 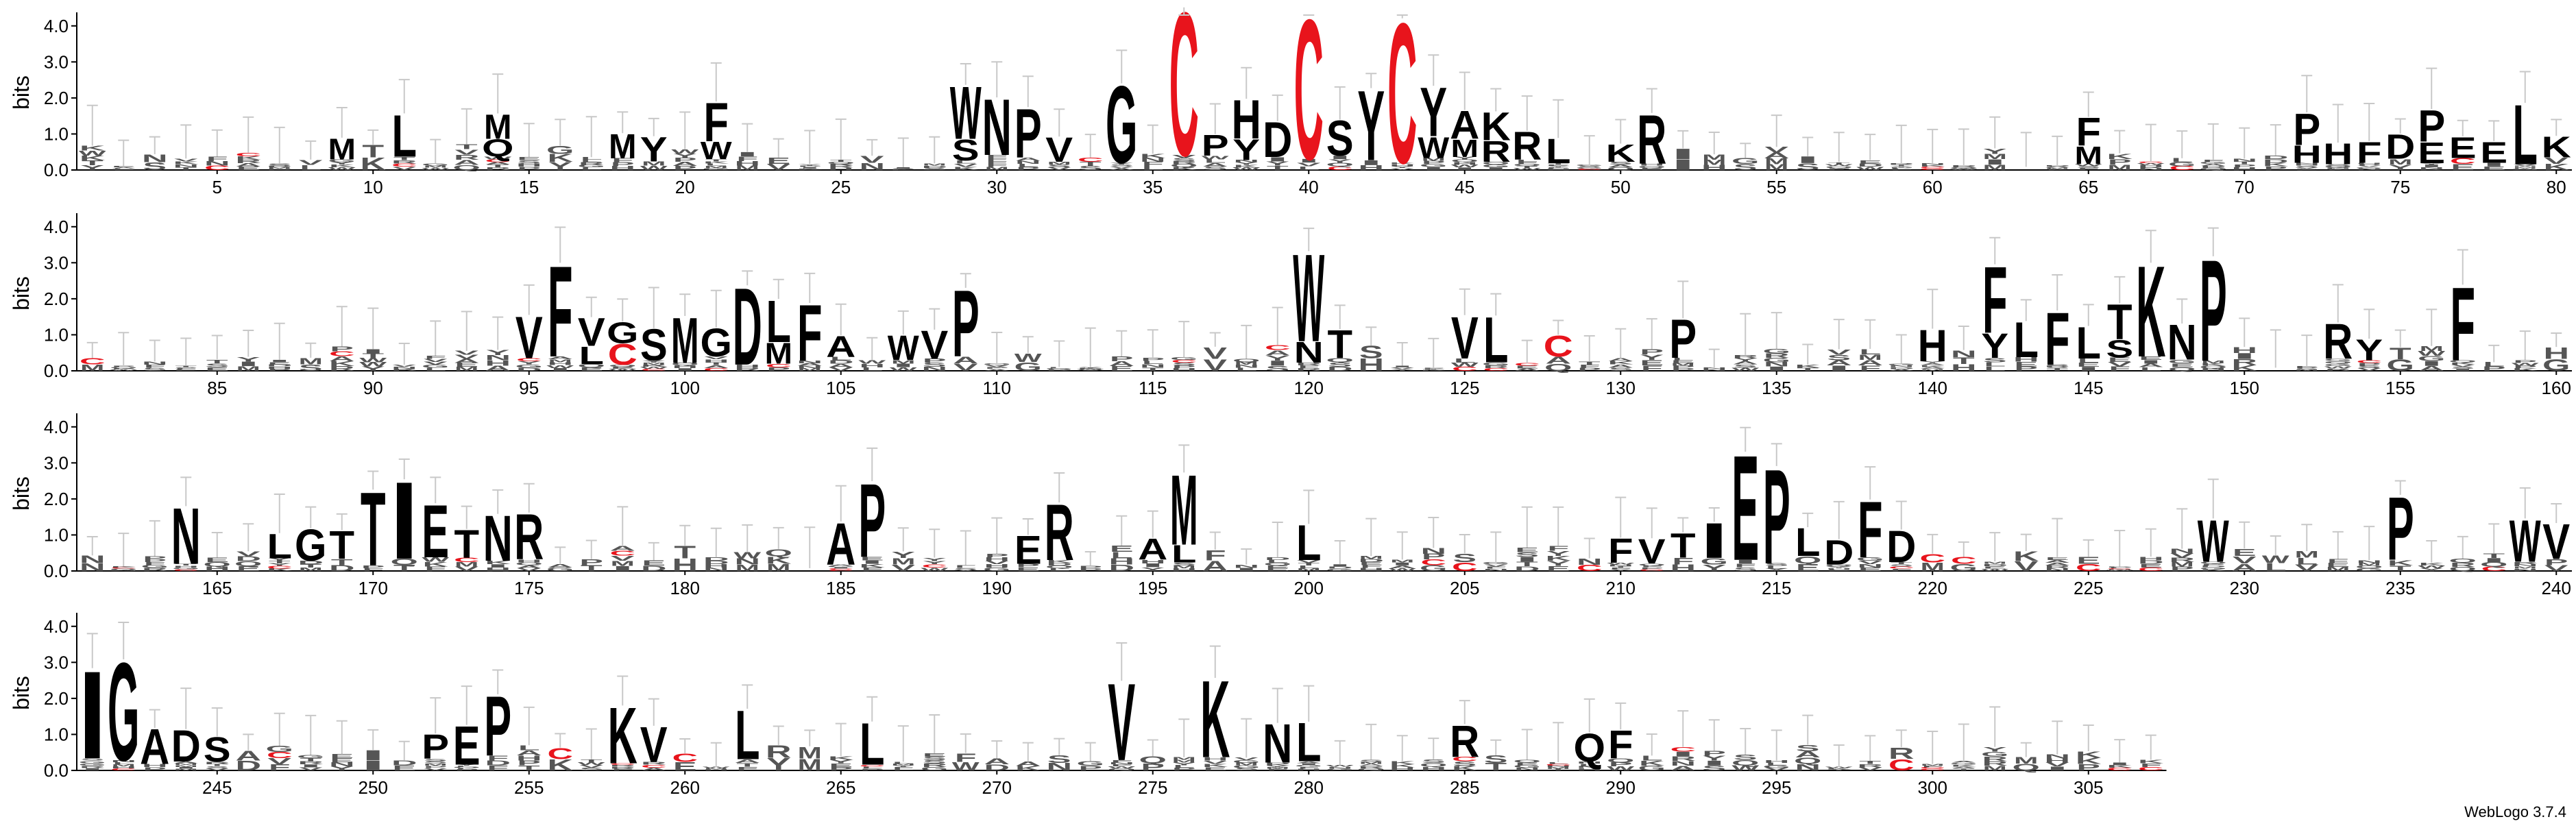 I want to click on x-tick-label: 115, so click(x=1153, y=388).